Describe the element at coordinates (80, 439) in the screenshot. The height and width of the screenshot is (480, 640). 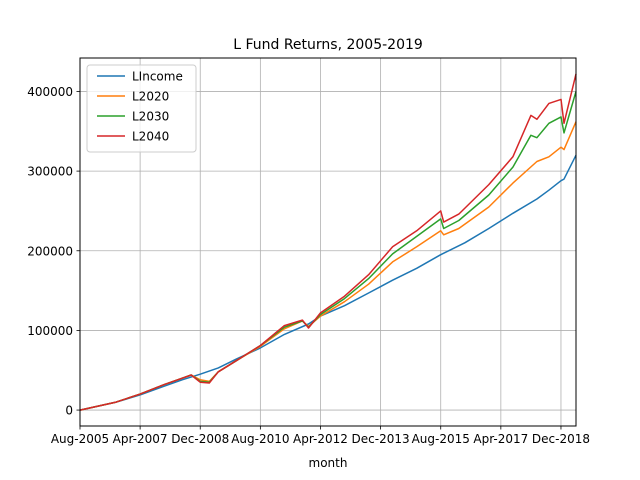
I see `x-tick-label: Aug-2005` at that location.